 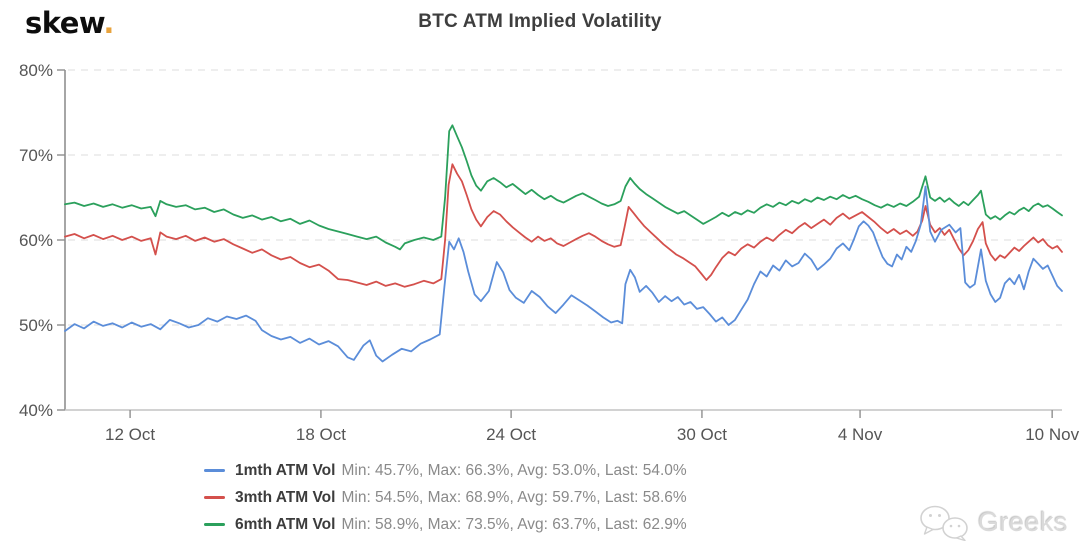 What do you see at coordinates (36, 70) in the screenshot?
I see `y-tick-label-80: 80%` at bounding box center [36, 70].